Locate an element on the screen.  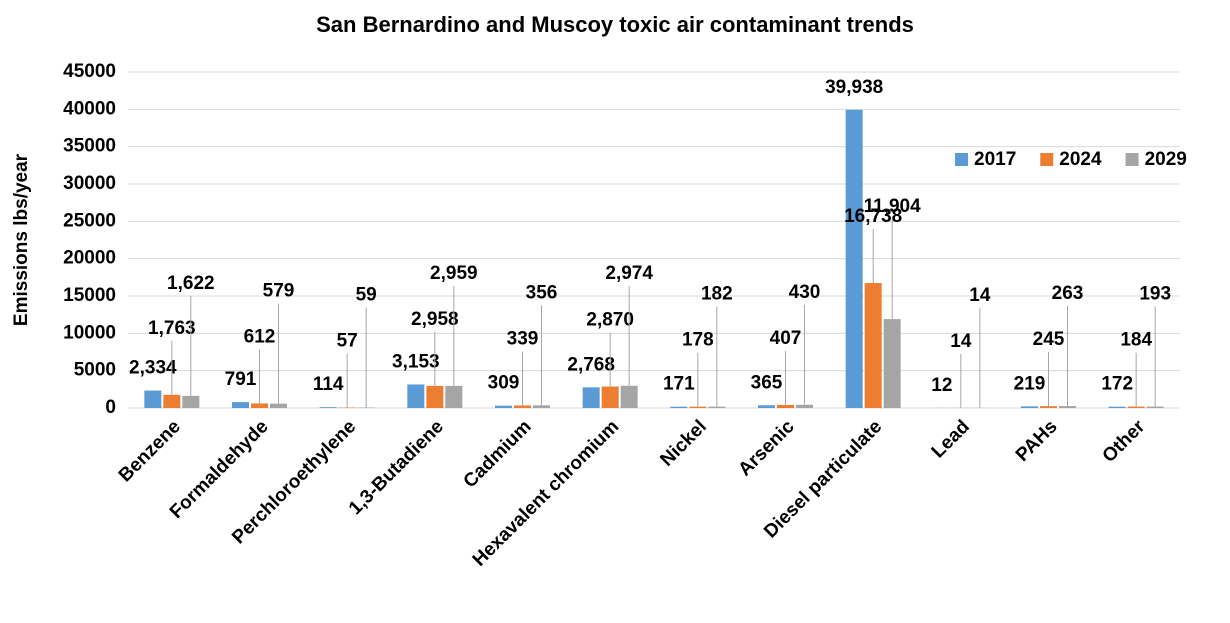
value-label: 193 is located at coordinates (1155, 294).